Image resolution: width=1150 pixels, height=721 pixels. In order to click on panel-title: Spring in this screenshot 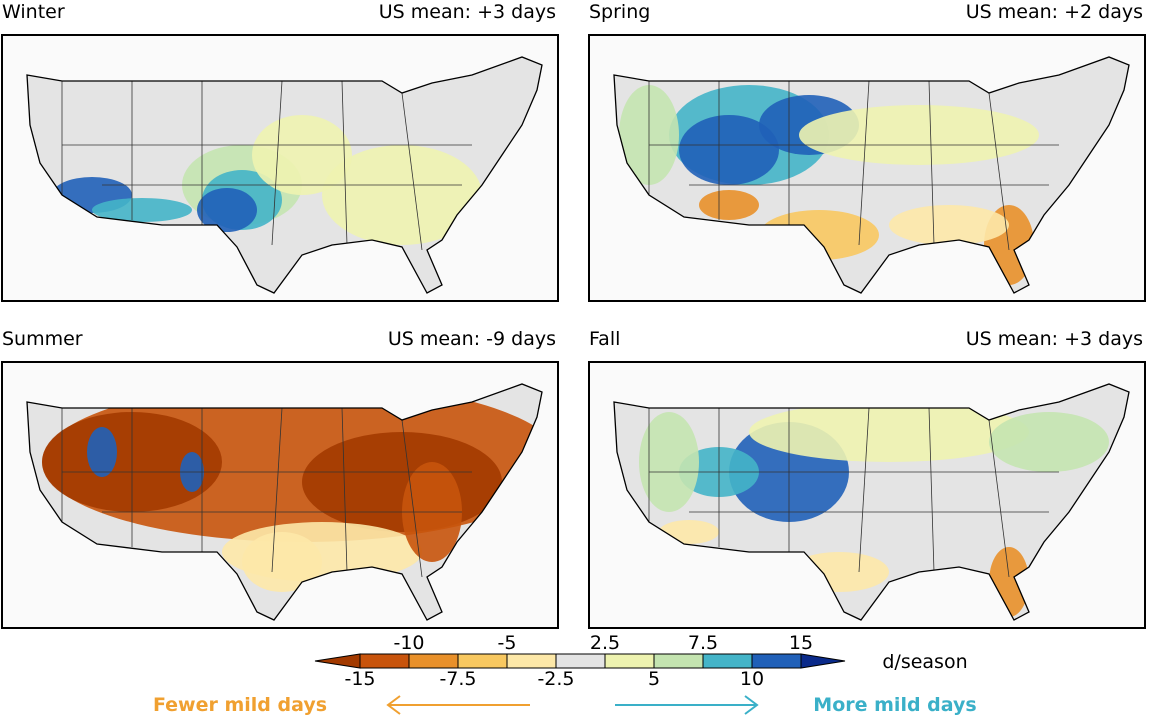, I will do `click(619, 12)`.